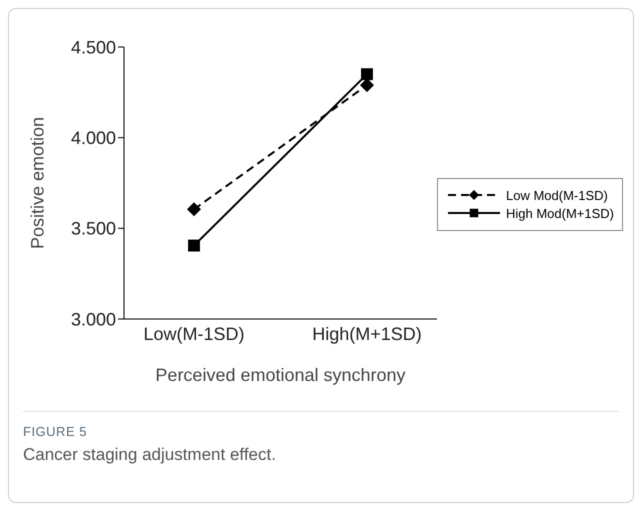 This screenshot has height=513, width=644. What do you see at coordinates (557, 195) in the screenshot?
I see `legend-label: Low Mod(M-1SD)` at bounding box center [557, 195].